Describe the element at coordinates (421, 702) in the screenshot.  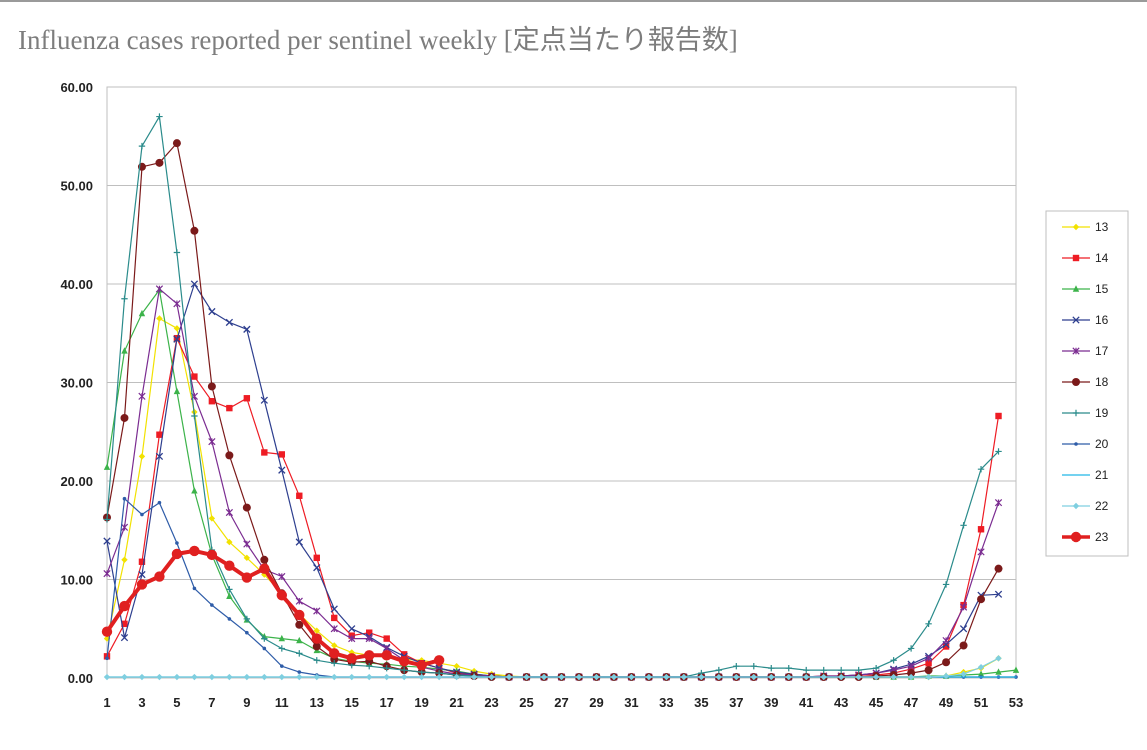
I see `x-tick-label: 19` at that location.